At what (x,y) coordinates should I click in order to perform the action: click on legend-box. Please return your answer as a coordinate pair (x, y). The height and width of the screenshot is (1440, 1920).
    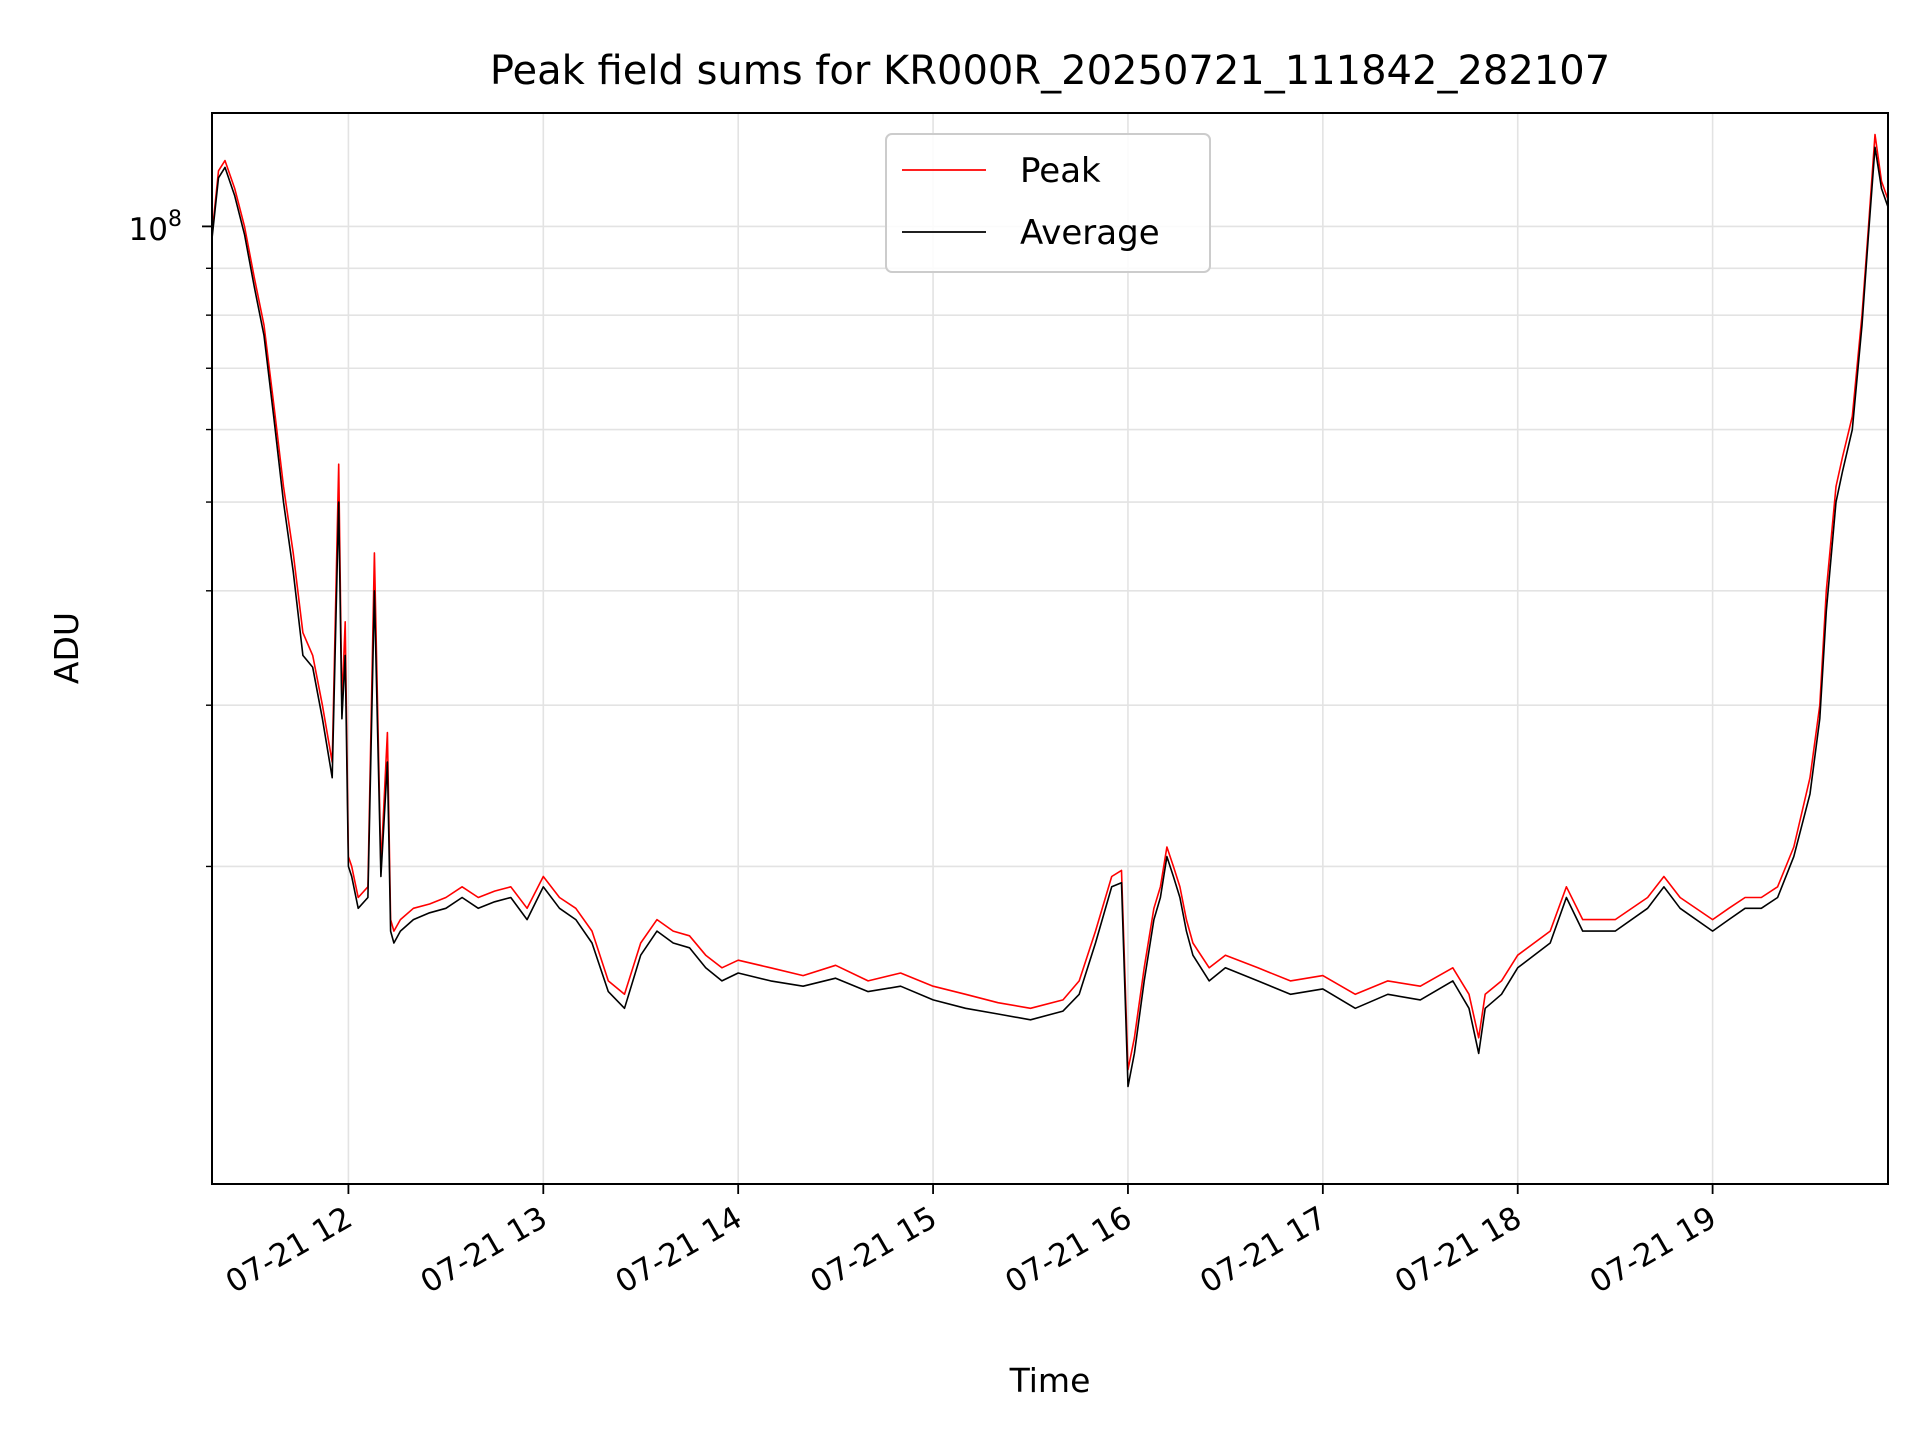
    Looking at the image, I should click on (1048, 203).